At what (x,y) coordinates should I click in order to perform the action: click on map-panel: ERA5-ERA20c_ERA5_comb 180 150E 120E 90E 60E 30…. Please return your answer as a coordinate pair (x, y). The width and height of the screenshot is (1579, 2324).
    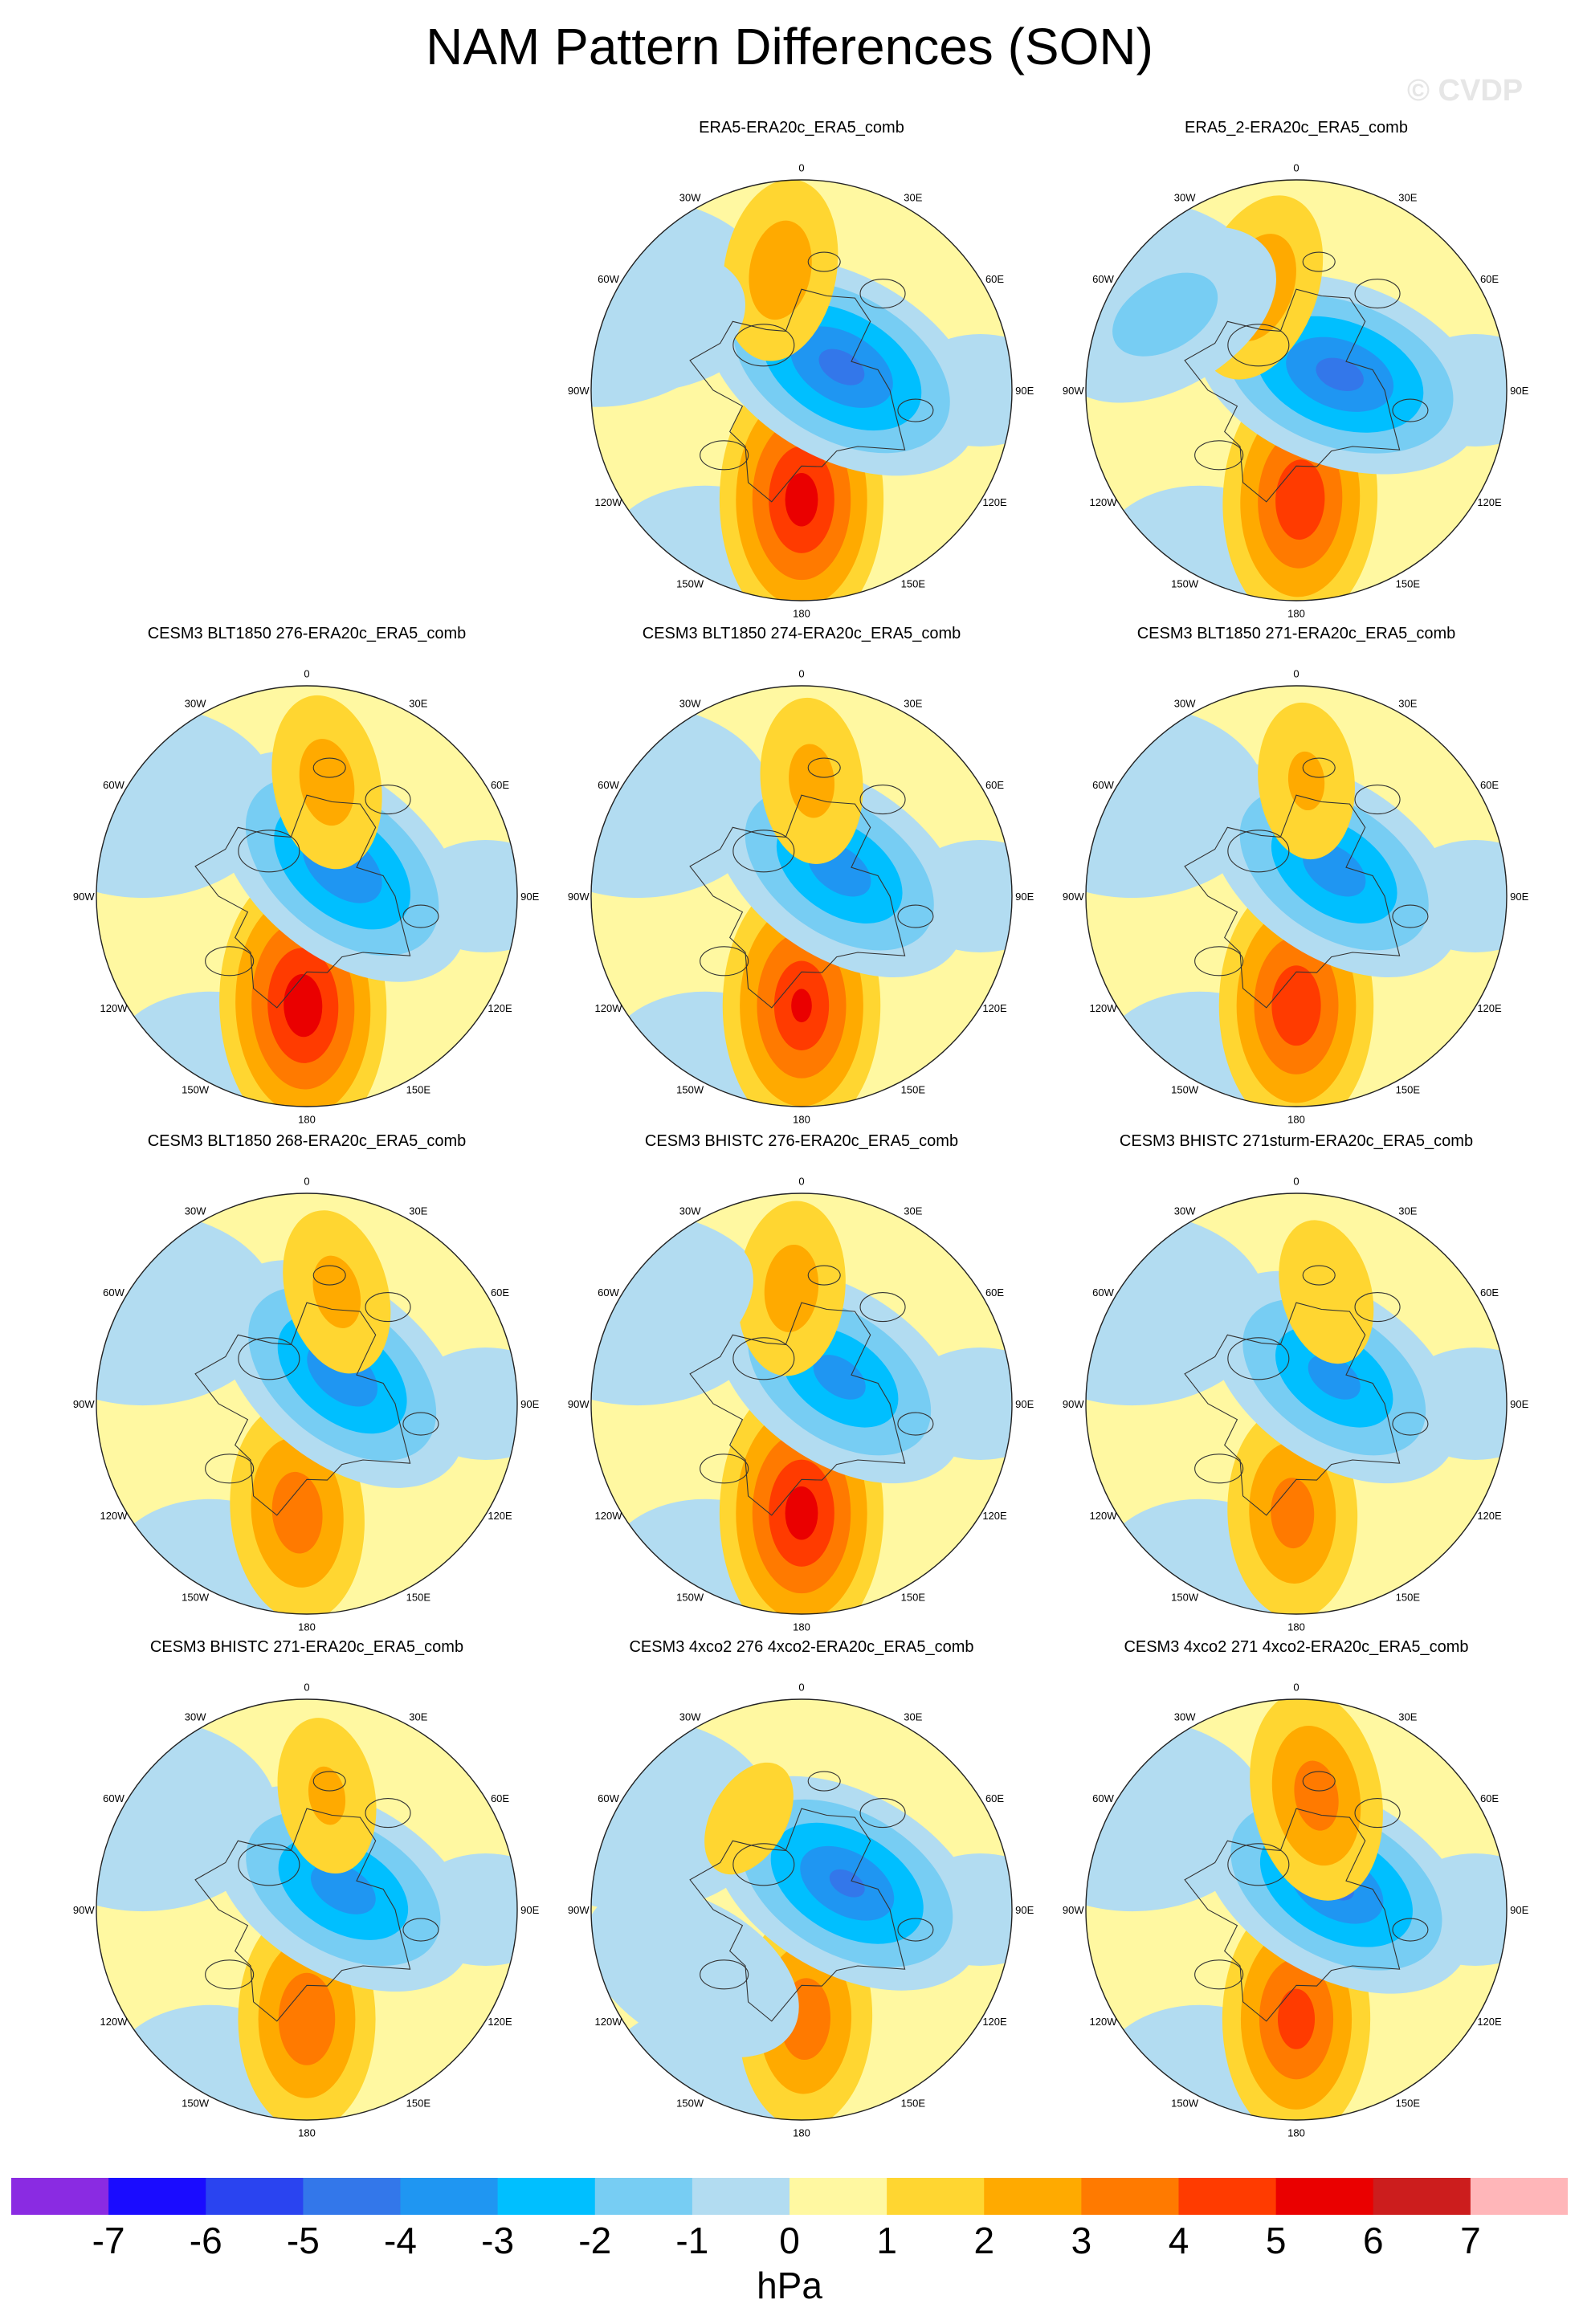
    Looking at the image, I should click on (801, 369).